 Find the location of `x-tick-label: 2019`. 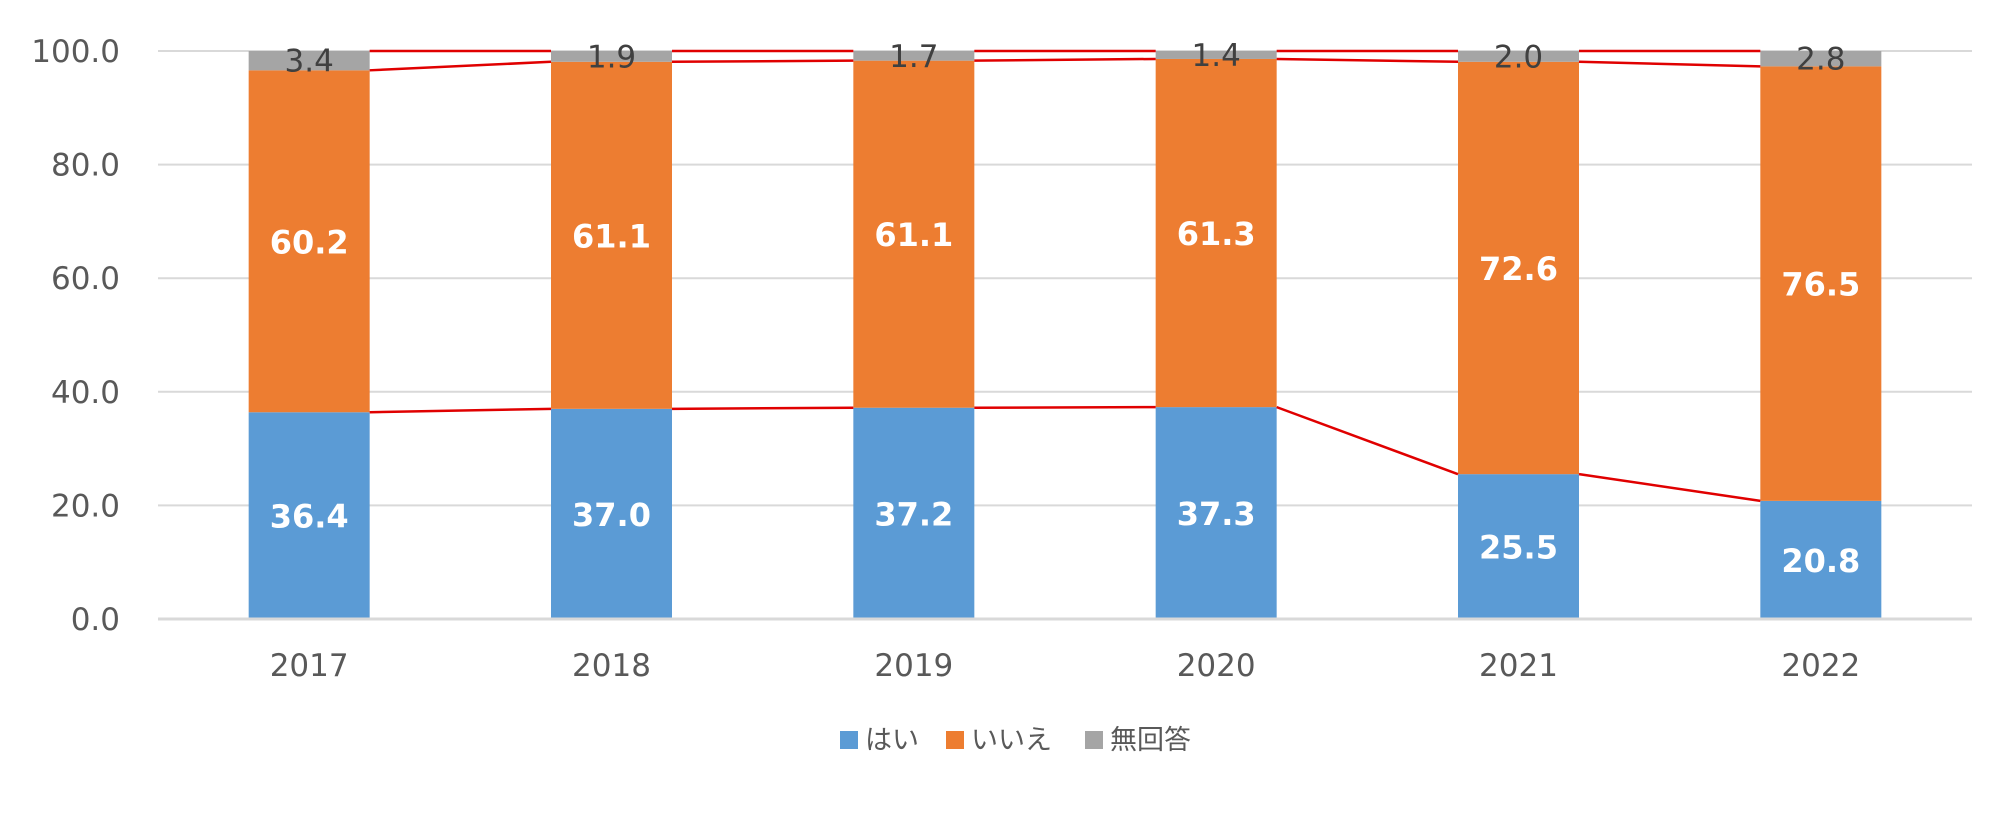

x-tick-label: 2019 is located at coordinates (913, 666).